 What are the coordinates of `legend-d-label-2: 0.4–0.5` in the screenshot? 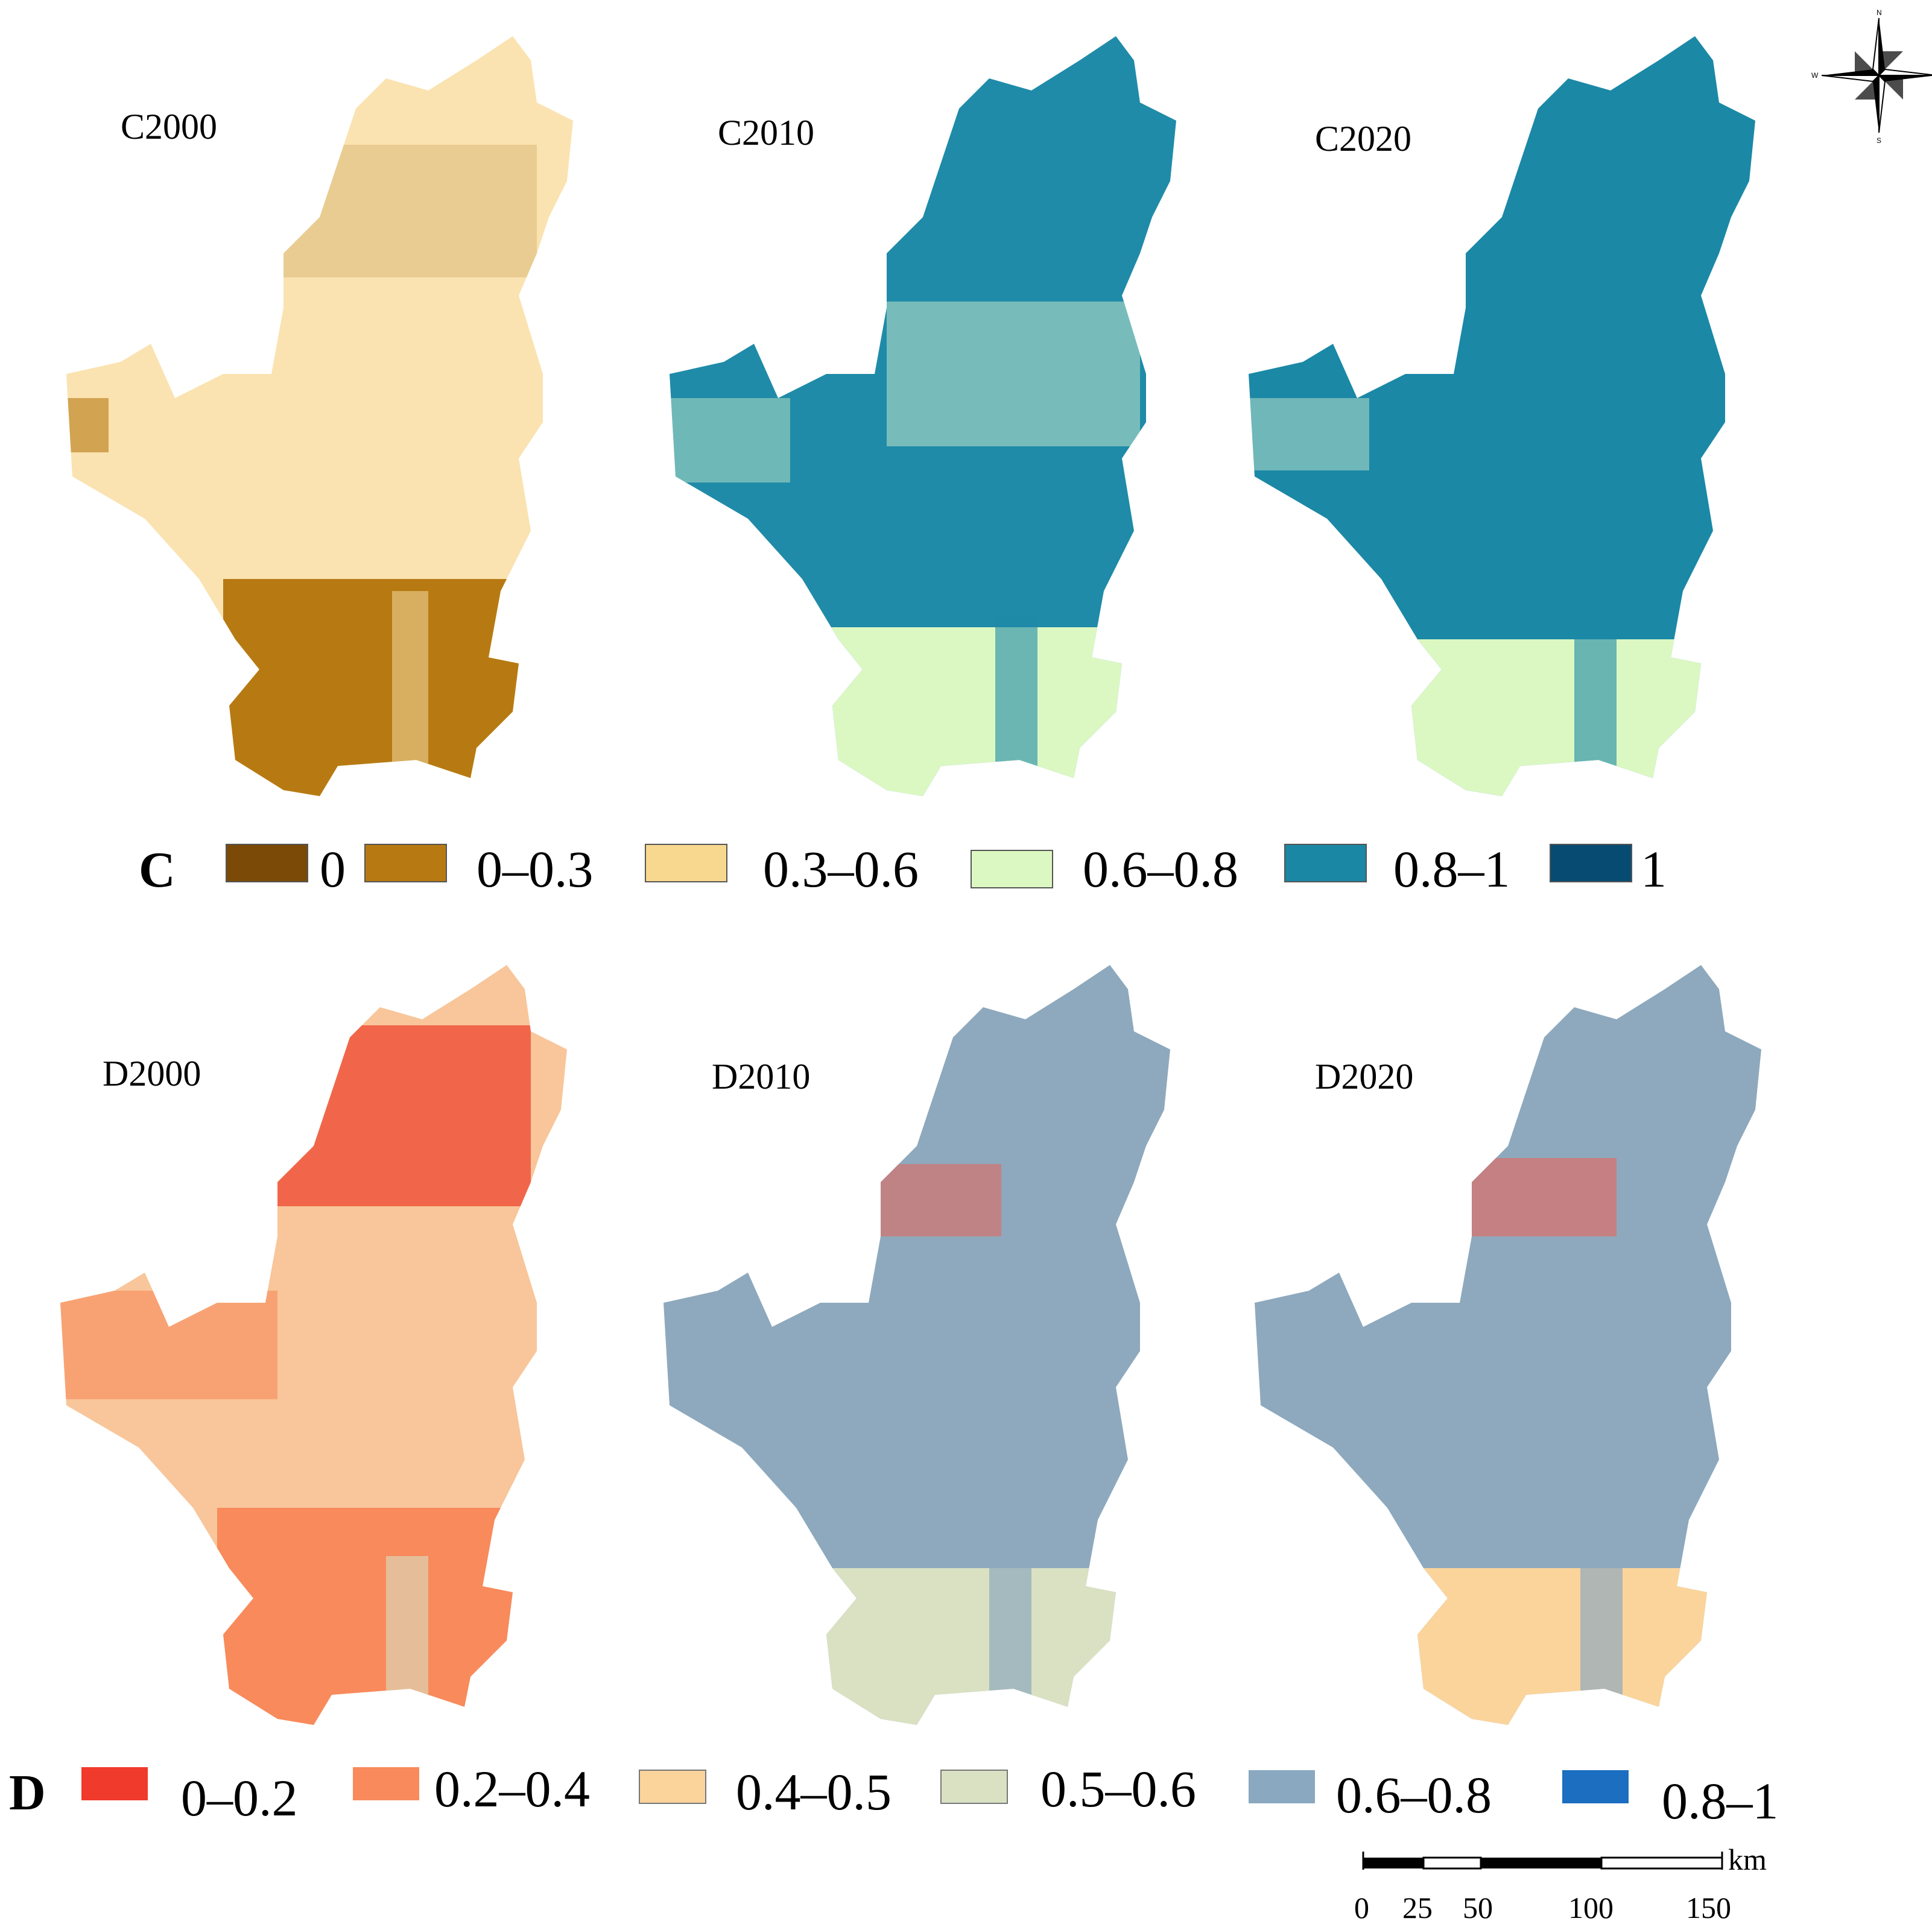 It's located at (814, 1792).